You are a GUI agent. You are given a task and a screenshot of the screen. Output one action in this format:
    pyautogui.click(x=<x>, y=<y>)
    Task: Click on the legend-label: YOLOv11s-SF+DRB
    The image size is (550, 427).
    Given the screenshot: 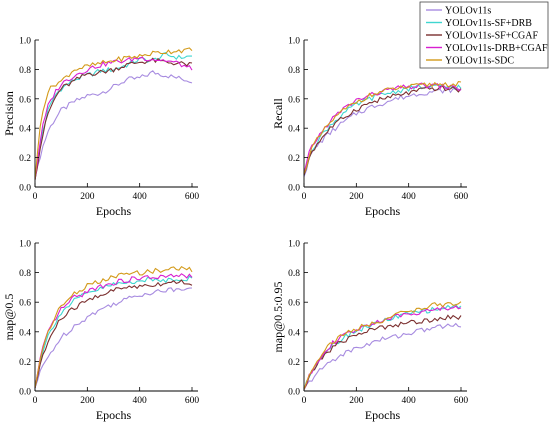 What is the action you would take?
    pyautogui.click(x=488, y=23)
    